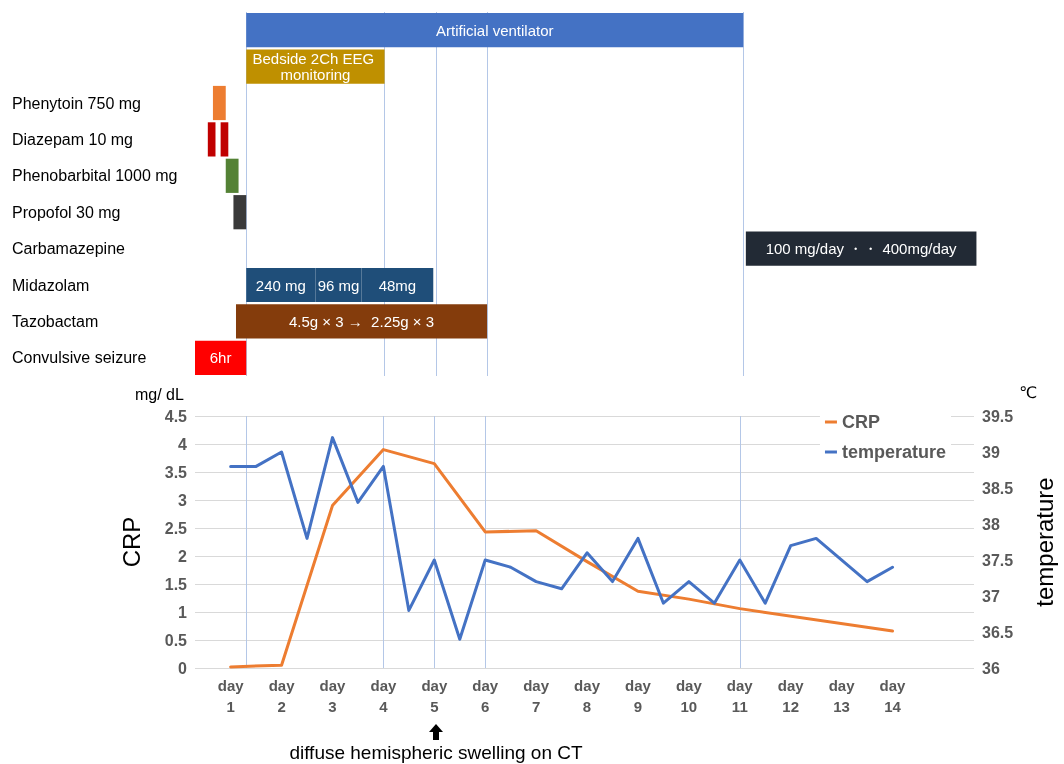 This screenshot has width=1064, height=764. Describe the element at coordinates (998, 488) in the screenshot. I see `y2-tick-label: 38.5` at that location.